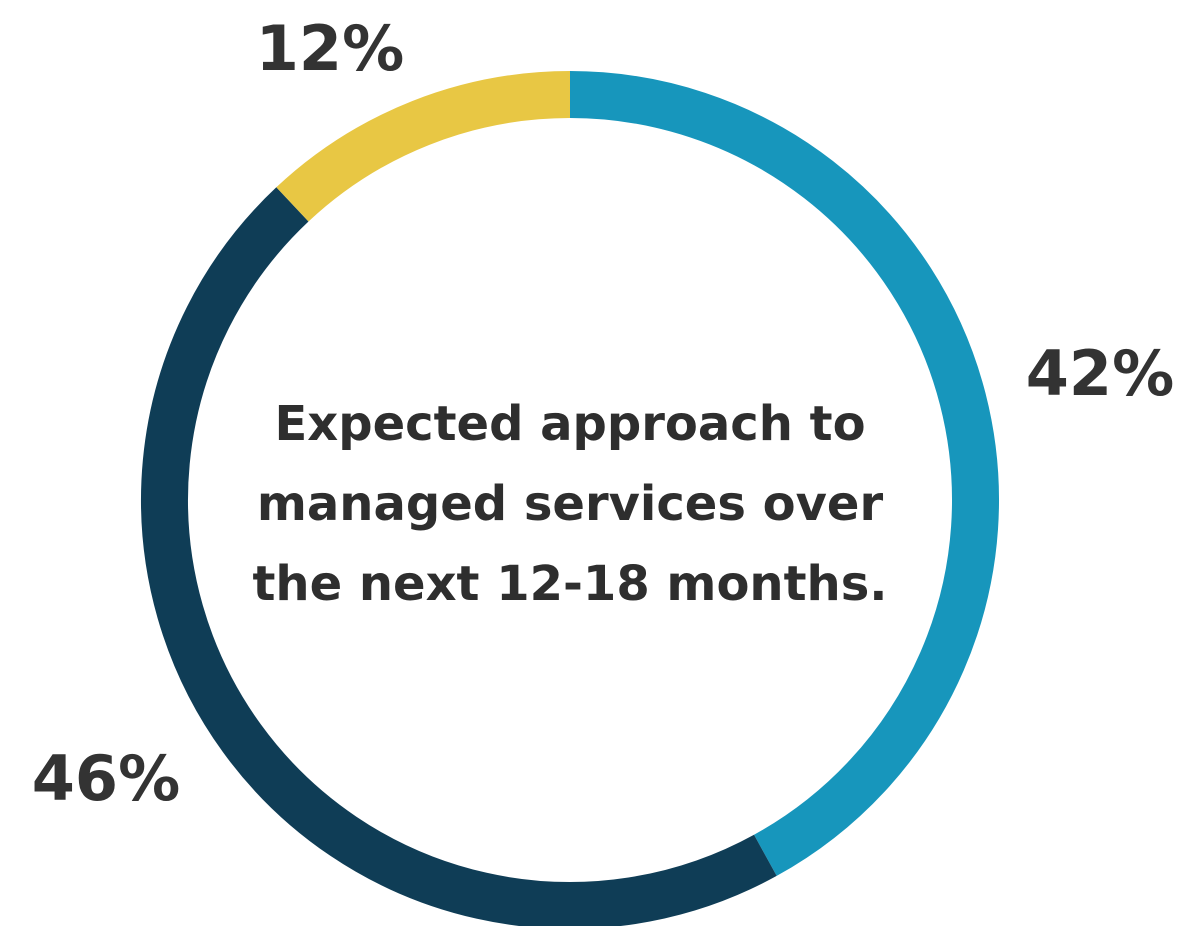 This screenshot has width=1184, height=926. What do you see at coordinates (570, 424) in the screenshot?
I see `chart-title-line-1: Expected approach to` at bounding box center [570, 424].